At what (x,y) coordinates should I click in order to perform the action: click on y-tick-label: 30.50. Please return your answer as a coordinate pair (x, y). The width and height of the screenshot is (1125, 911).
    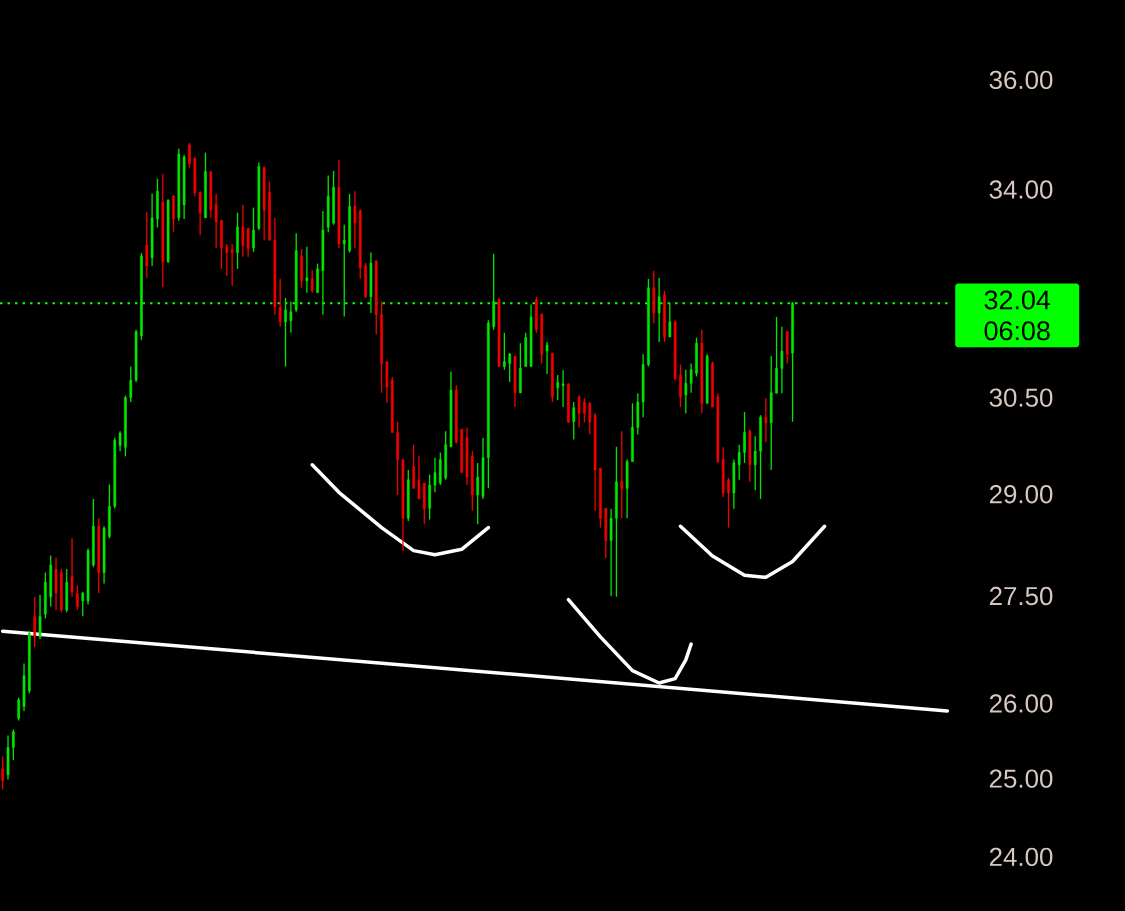
    Looking at the image, I should click on (1021, 397).